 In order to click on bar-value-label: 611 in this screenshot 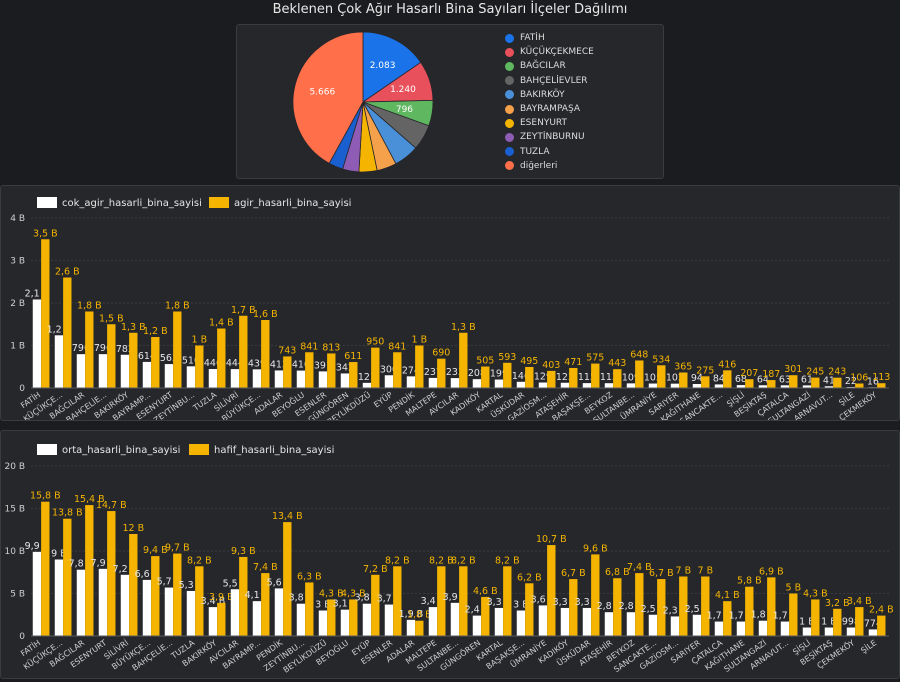, I will do `click(353, 356)`.